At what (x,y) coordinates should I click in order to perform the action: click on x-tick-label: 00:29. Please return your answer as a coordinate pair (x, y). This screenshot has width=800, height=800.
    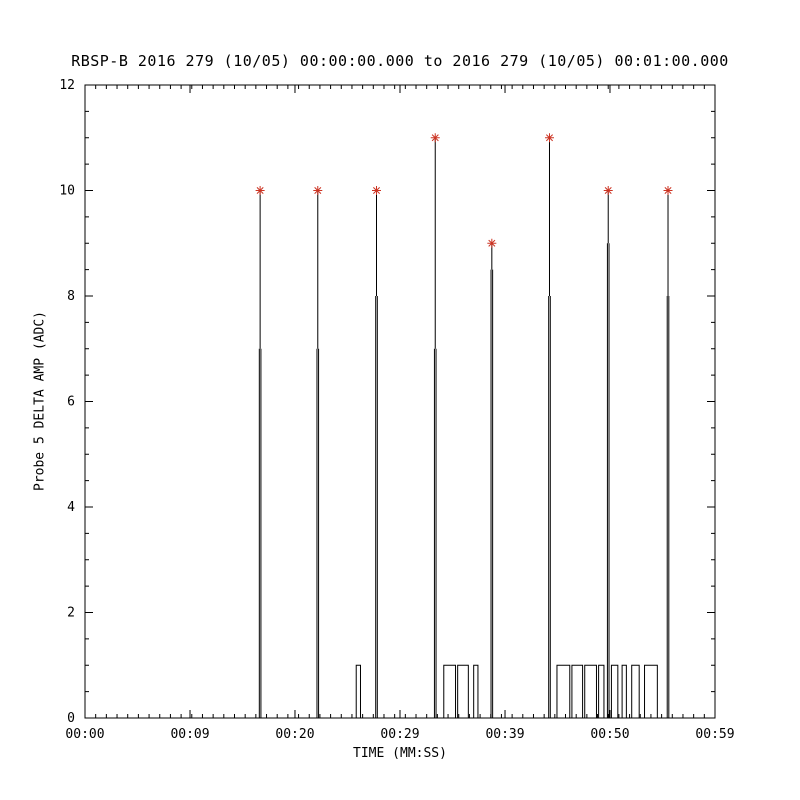
    Looking at the image, I should click on (399, 734).